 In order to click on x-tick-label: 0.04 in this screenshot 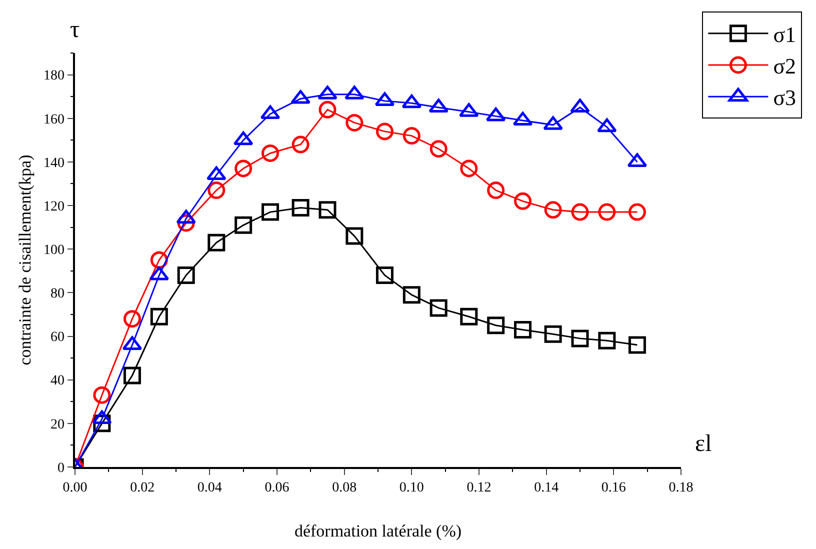, I will do `click(209, 488)`.